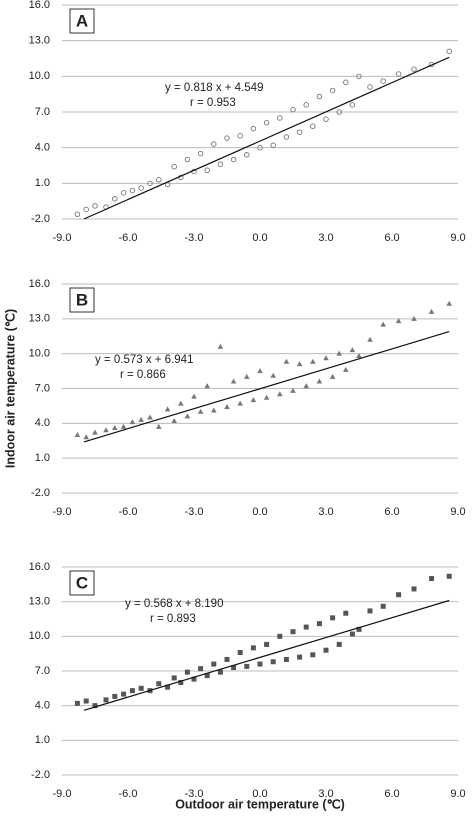 Image resolution: width=473 pixels, height=816 pixels. What do you see at coordinates (39, 319) in the screenshot?
I see `y-tick-label: 13.0` at bounding box center [39, 319].